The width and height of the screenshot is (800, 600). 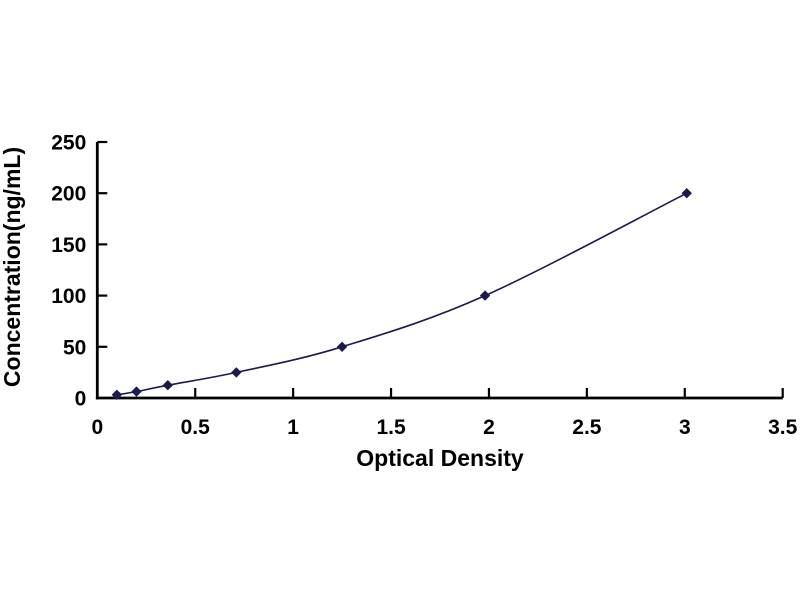 I want to click on x-tick-label: 0.5, so click(x=196, y=427).